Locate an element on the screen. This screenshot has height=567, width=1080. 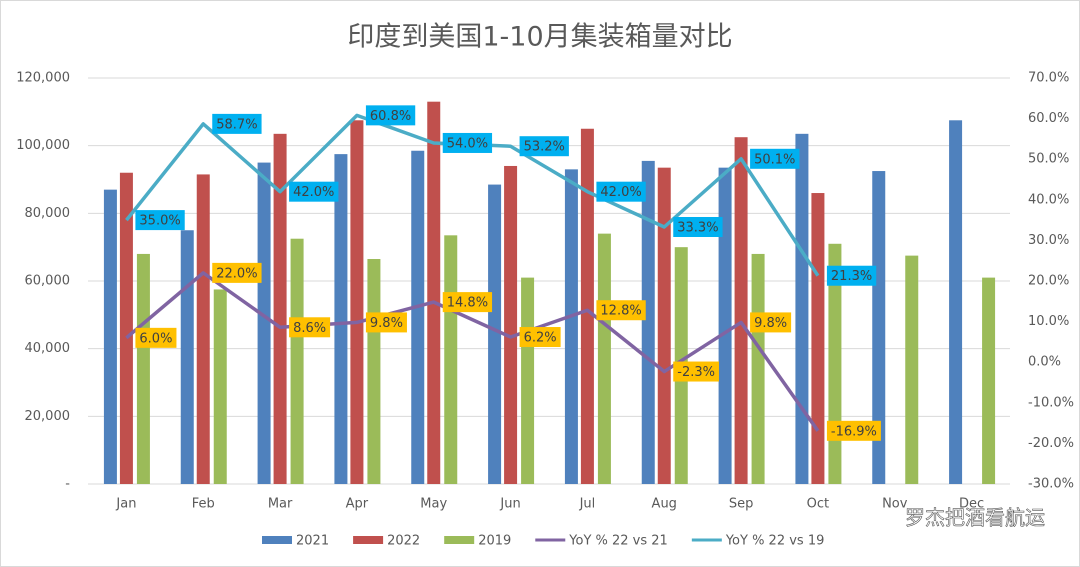
y2-tick-label: -30.0% is located at coordinates (1051, 484).